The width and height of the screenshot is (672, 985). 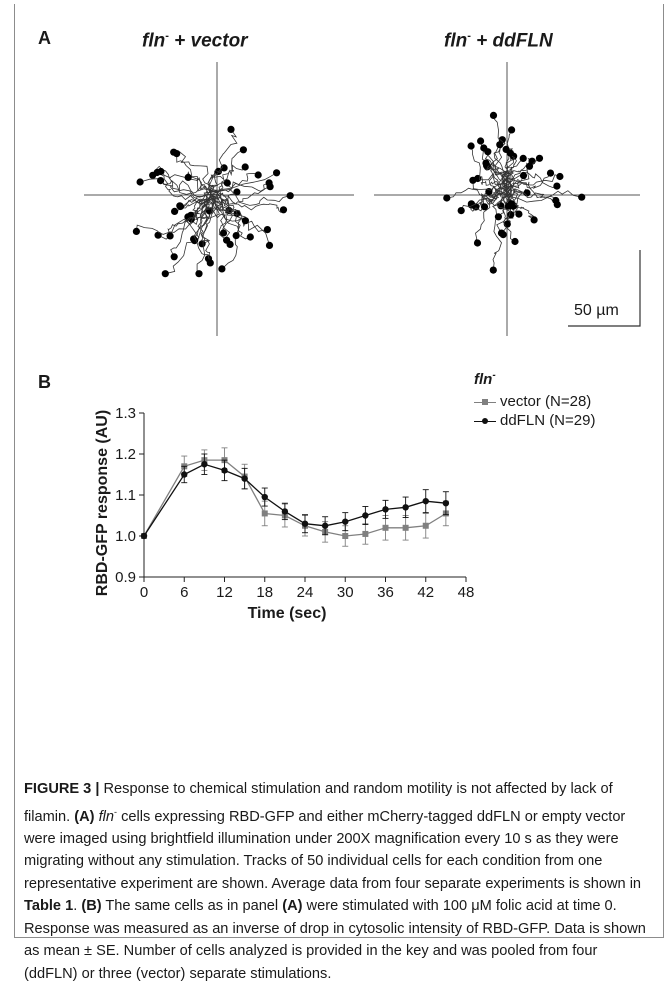 I want to click on x-tick-label: 48, so click(x=466, y=592).